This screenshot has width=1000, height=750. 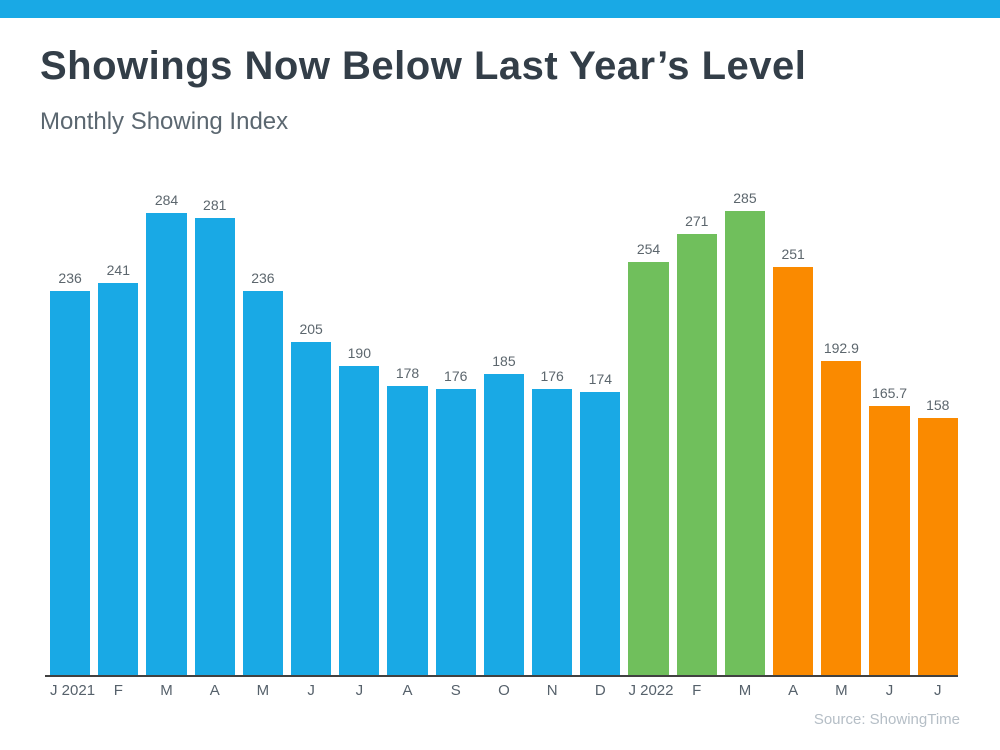 What do you see at coordinates (841, 348) in the screenshot?
I see `bar-value-label: 192.9` at bounding box center [841, 348].